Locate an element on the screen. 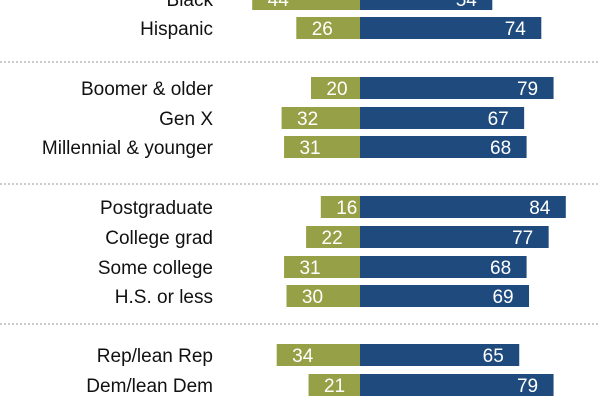  category-label: Some college is located at coordinates (155, 268).